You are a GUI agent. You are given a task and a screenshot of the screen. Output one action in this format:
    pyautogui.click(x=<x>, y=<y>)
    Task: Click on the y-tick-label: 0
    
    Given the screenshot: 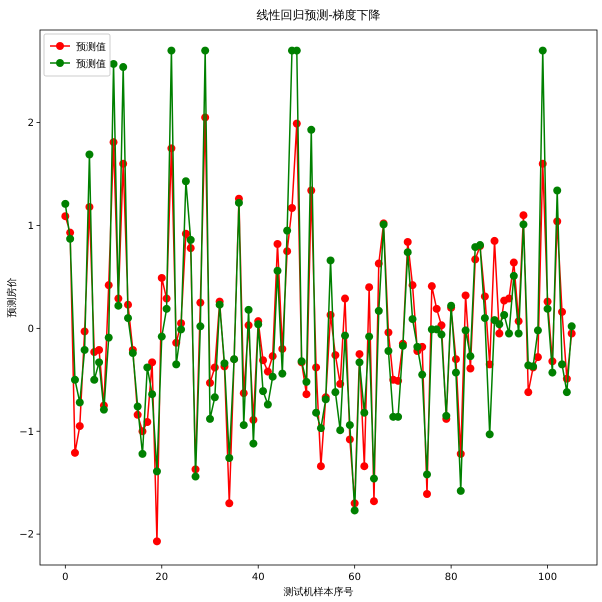 What is the action you would take?
    pyautogui.click(x=31, y=329)
    